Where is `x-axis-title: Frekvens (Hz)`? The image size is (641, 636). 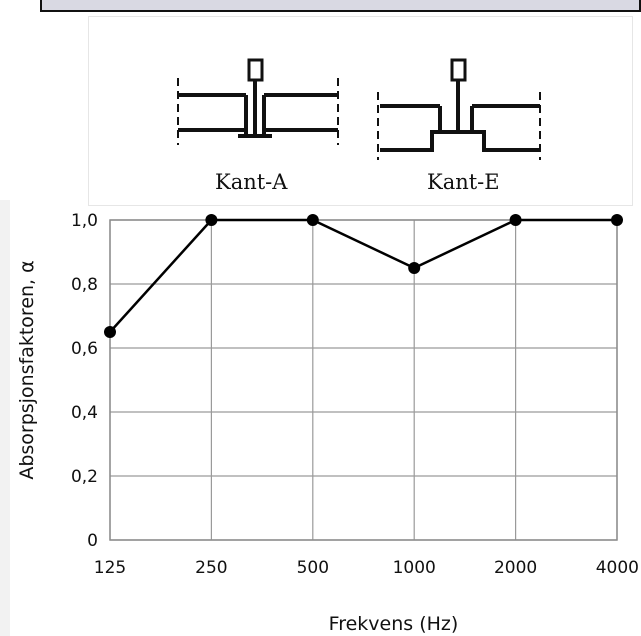 x-axis-title: Frekvens (Hz) is located at coordinates (394, 624).